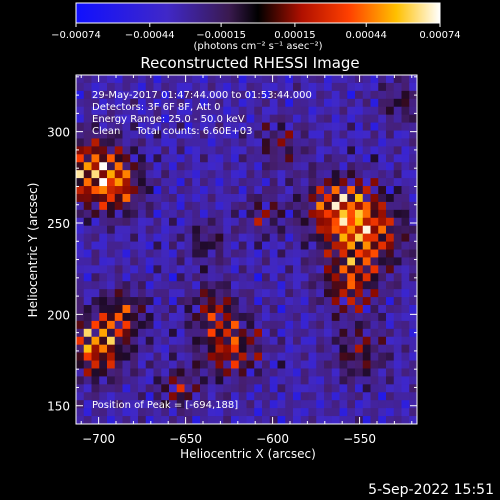  What do you see at coordinates (439, 35) in the screenshot?
I see `colorbar-tick-label: 0.00074` at bounding box center [439, 35].